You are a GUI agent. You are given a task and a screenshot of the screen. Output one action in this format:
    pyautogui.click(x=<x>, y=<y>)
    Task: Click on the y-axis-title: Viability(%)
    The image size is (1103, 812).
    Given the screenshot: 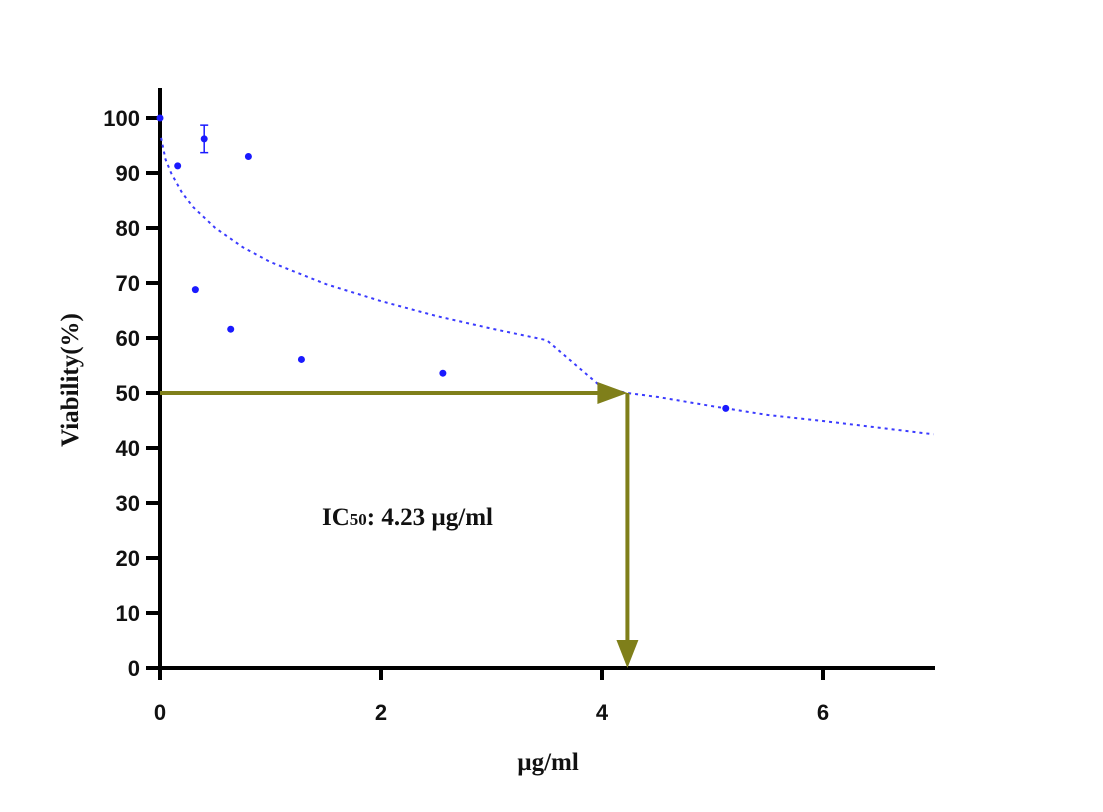 What is the action you would take?
    pyautogui.click(x=70, y=380)
    